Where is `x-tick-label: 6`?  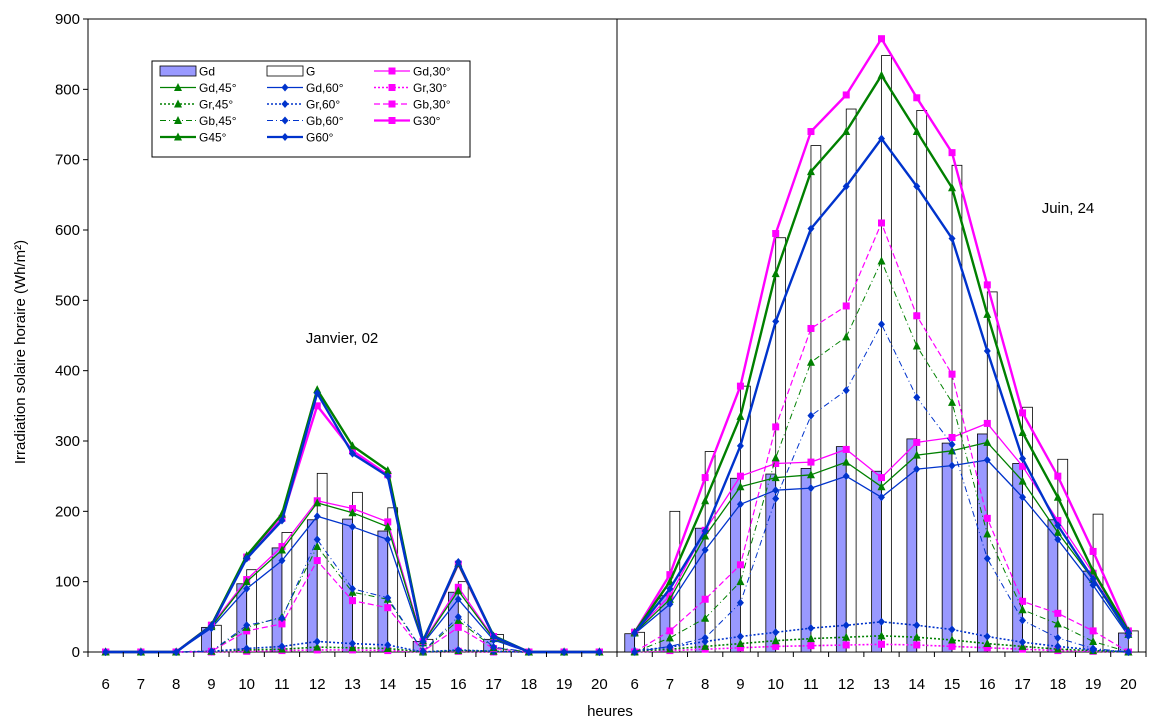
x-tick-label: 6 is located at coordinates (105, 684).